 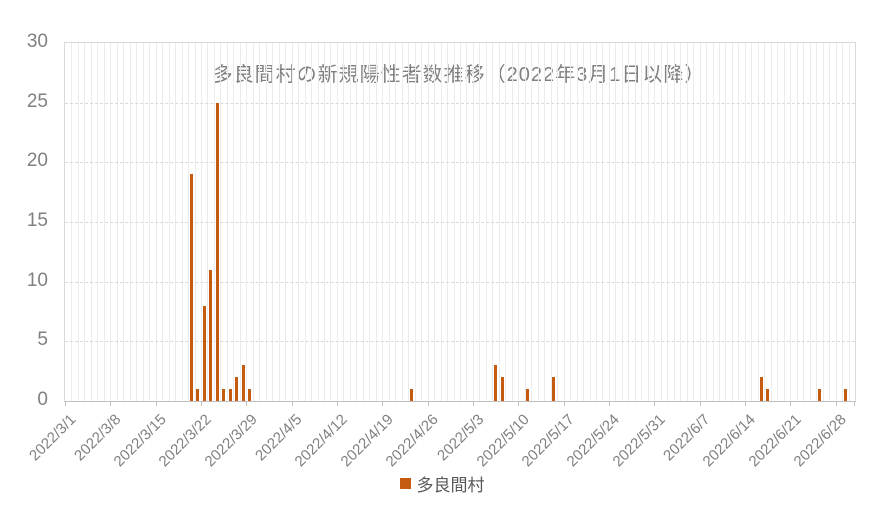 I want to click on y-tick-label: 0, so click(x=42, y=399).